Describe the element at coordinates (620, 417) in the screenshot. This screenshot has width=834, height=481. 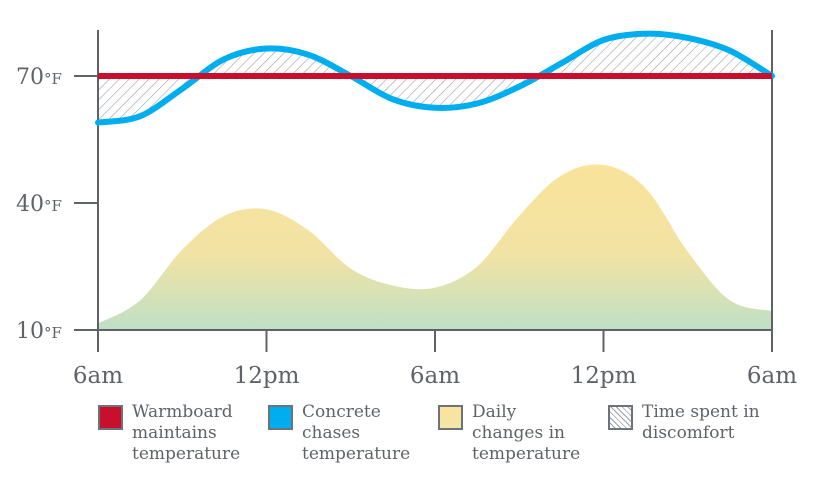
I see `legend-swatch-hatch` at that location.